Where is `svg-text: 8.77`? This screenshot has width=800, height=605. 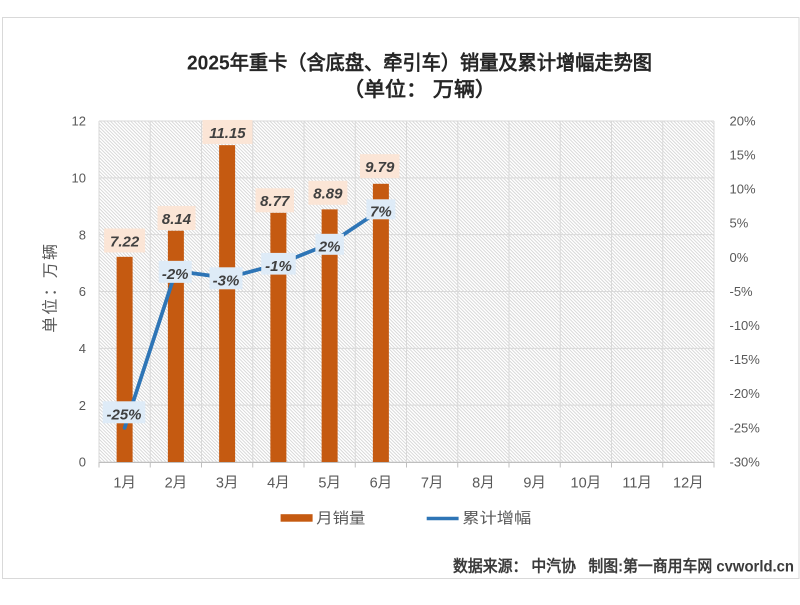
svg-text: 8.77 is located at coordinates (275, 201).